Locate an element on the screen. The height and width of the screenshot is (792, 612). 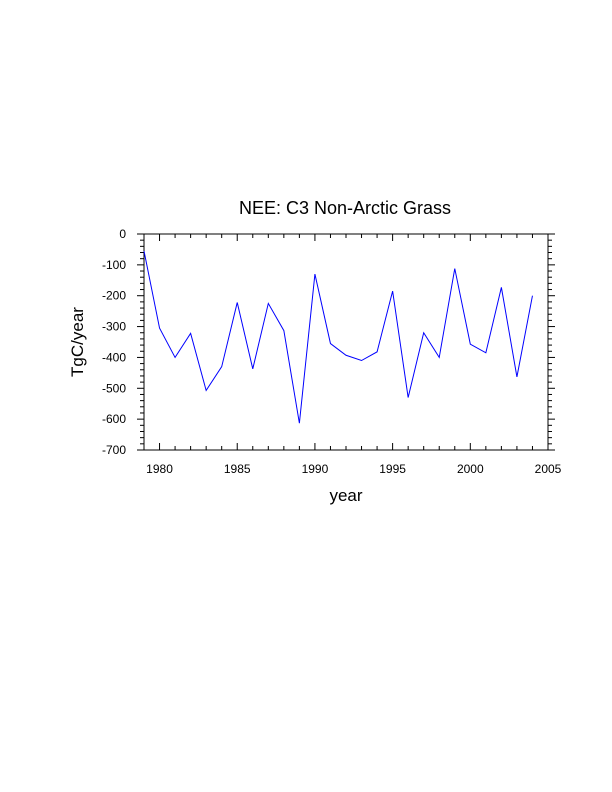
x-tick-label: 1985 is located at coordinates (237, 469).